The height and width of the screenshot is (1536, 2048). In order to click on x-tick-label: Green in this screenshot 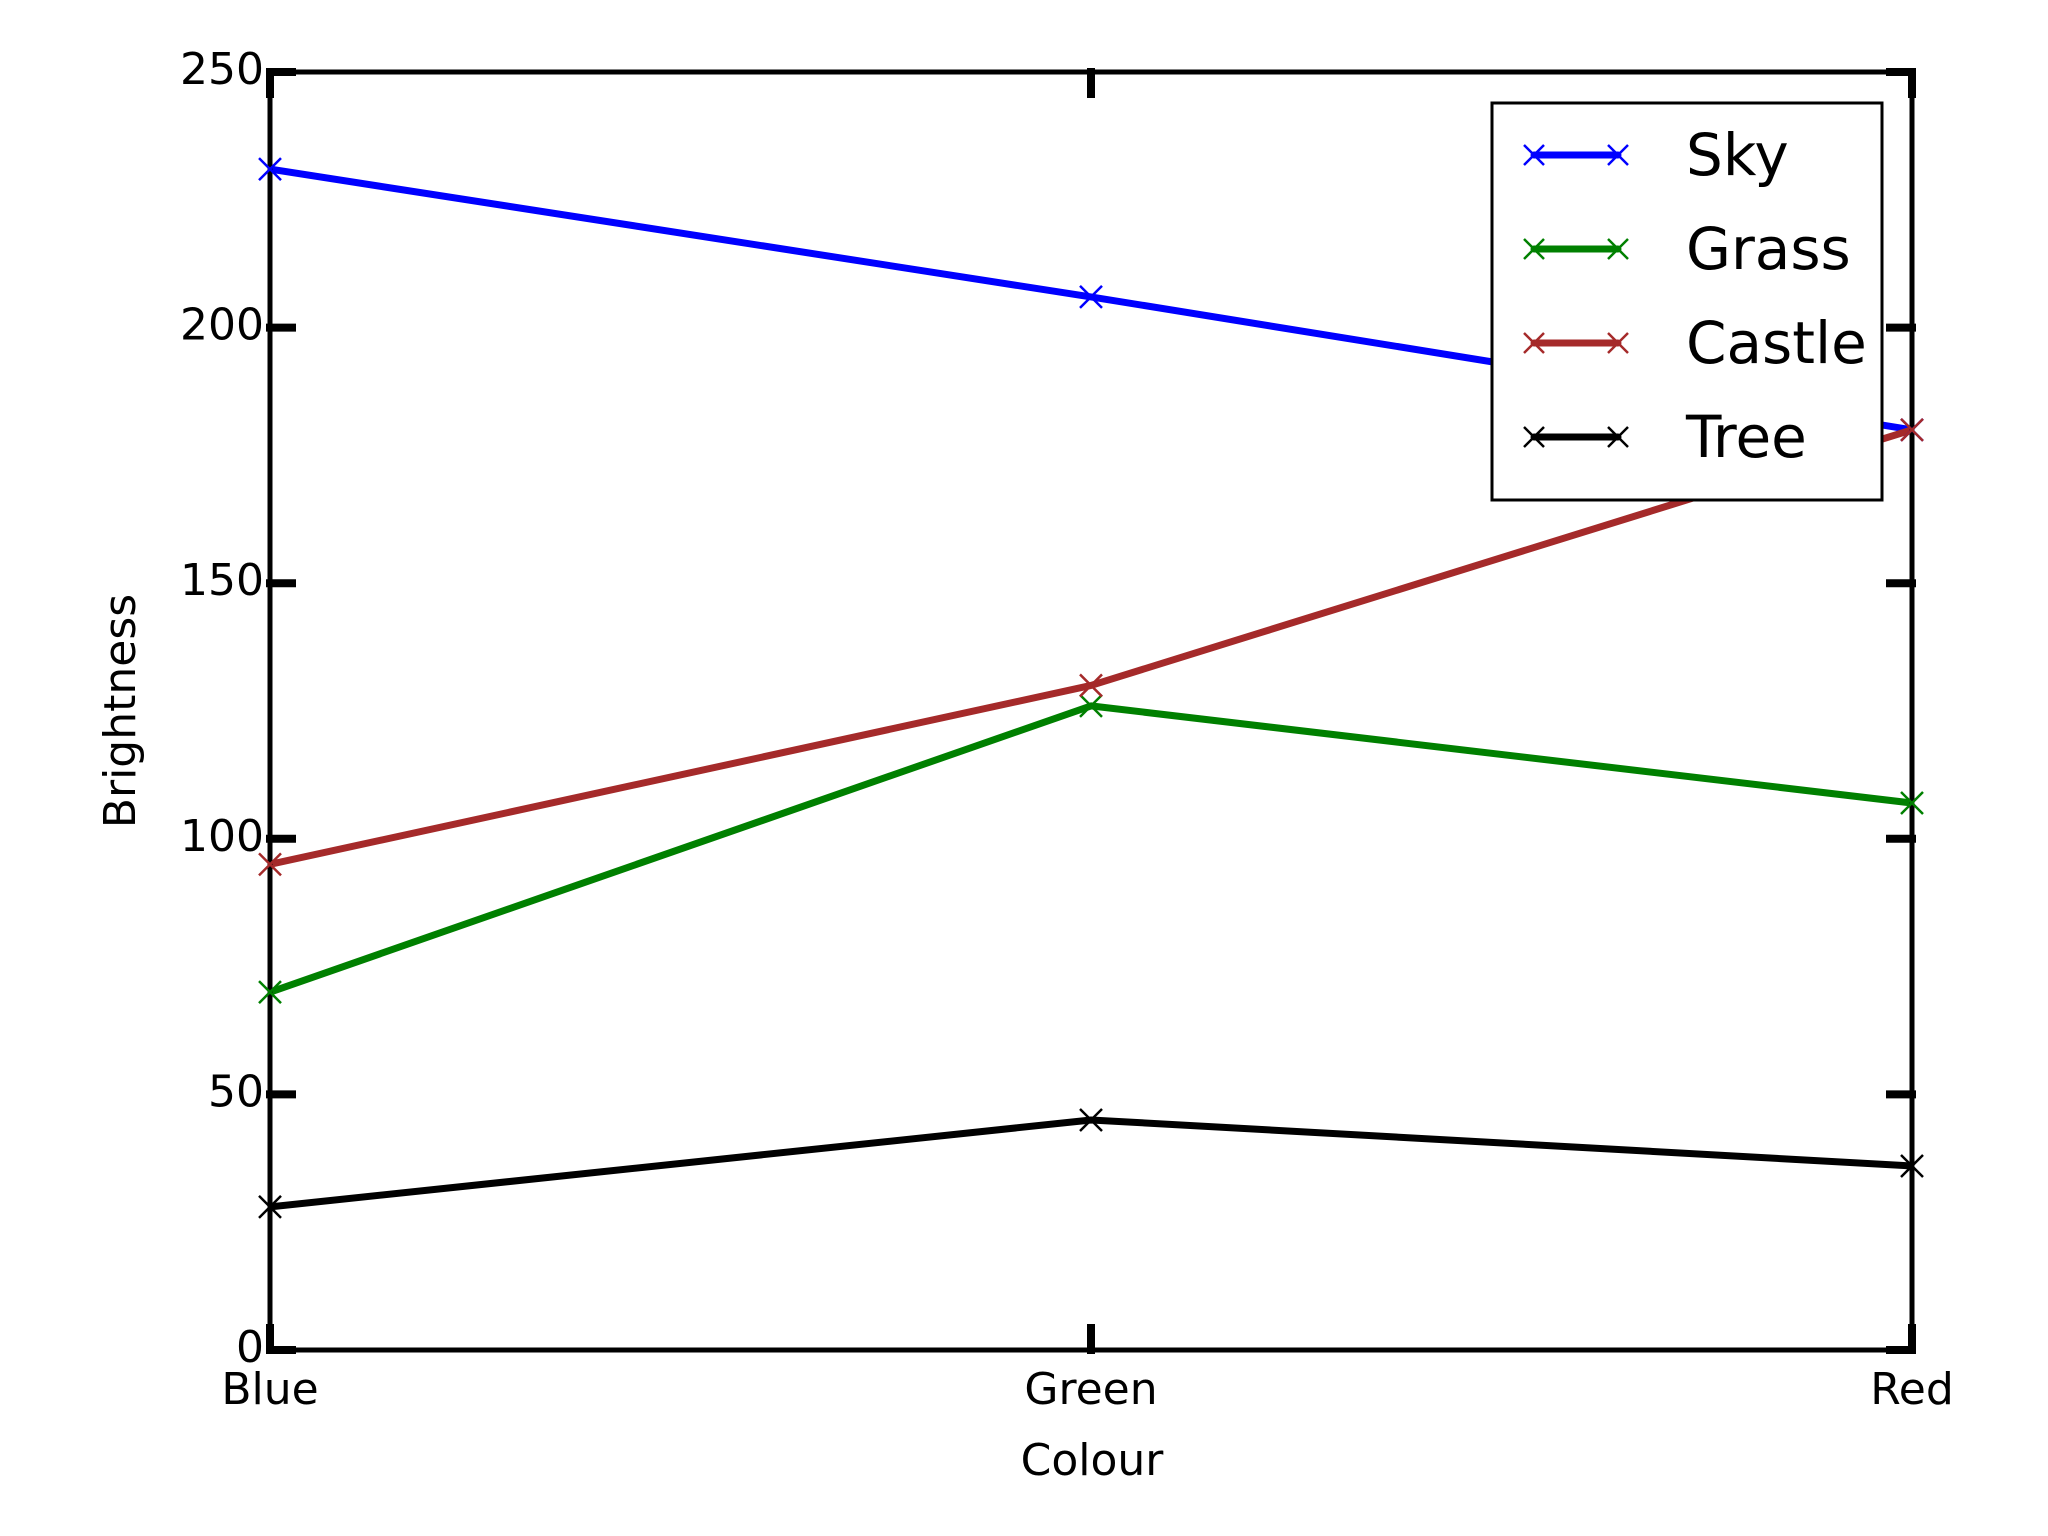, I will do `click(1090, 1389)`.